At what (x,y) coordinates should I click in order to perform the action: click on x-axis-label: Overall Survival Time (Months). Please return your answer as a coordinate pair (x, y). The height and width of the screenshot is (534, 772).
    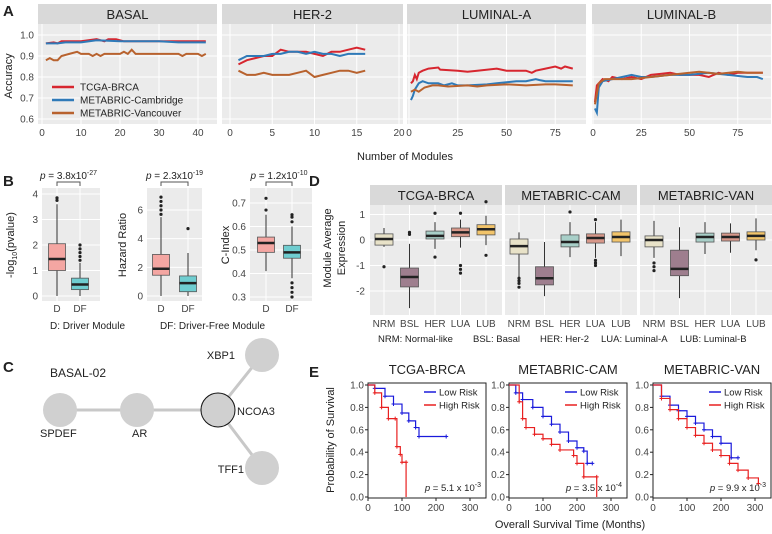
    Looking at the image, I should click on (570, 525).